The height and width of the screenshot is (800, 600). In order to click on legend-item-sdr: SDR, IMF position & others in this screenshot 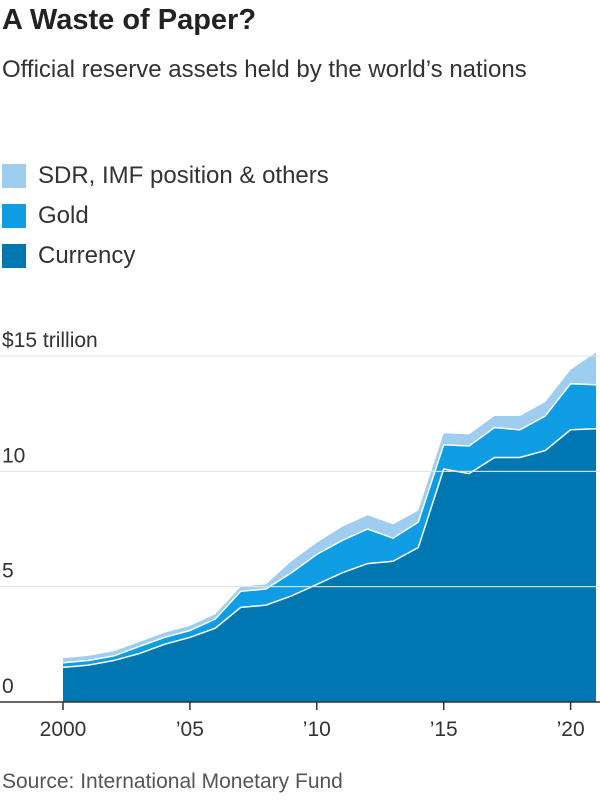, I will do `click(165, 176)`.